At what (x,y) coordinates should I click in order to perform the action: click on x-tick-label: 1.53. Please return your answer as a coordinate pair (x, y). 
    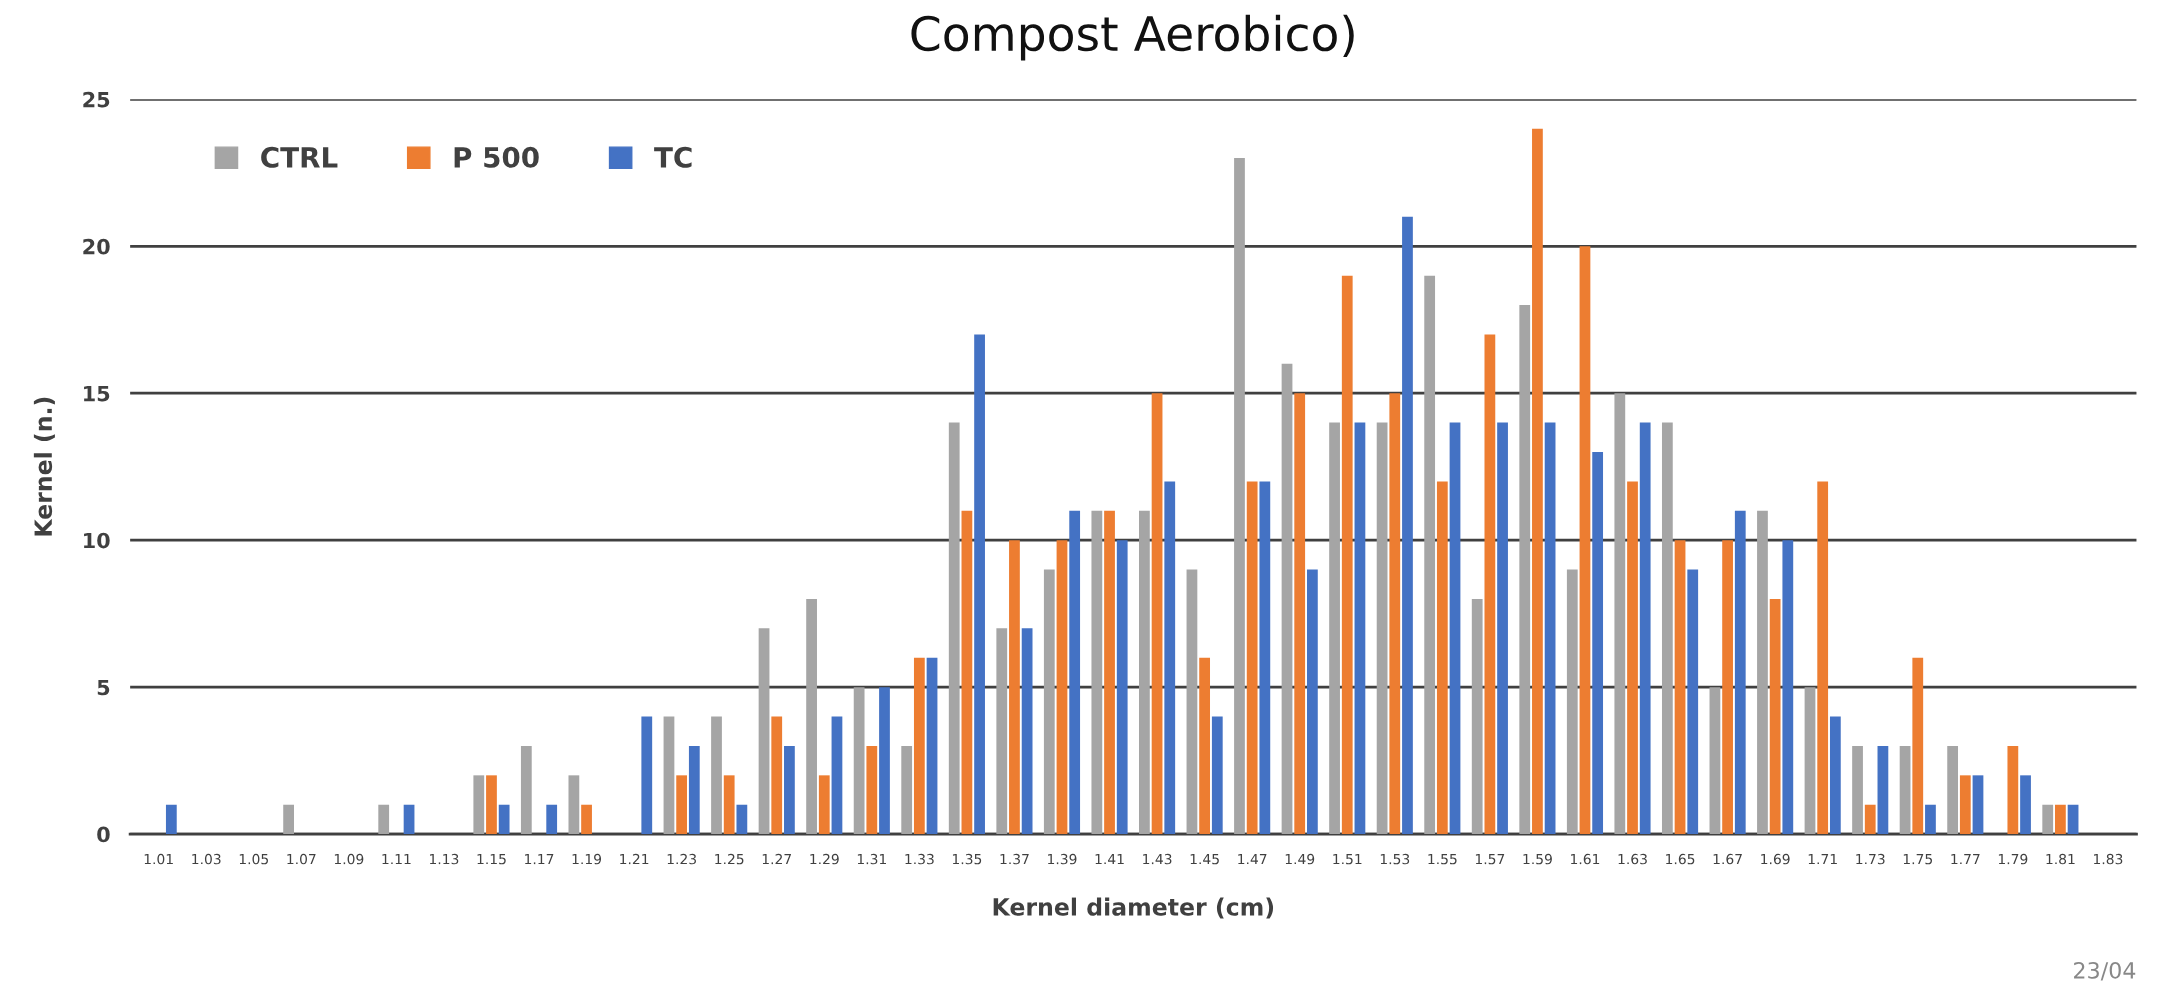
    Looking at the image, I should click on (1395, 859).